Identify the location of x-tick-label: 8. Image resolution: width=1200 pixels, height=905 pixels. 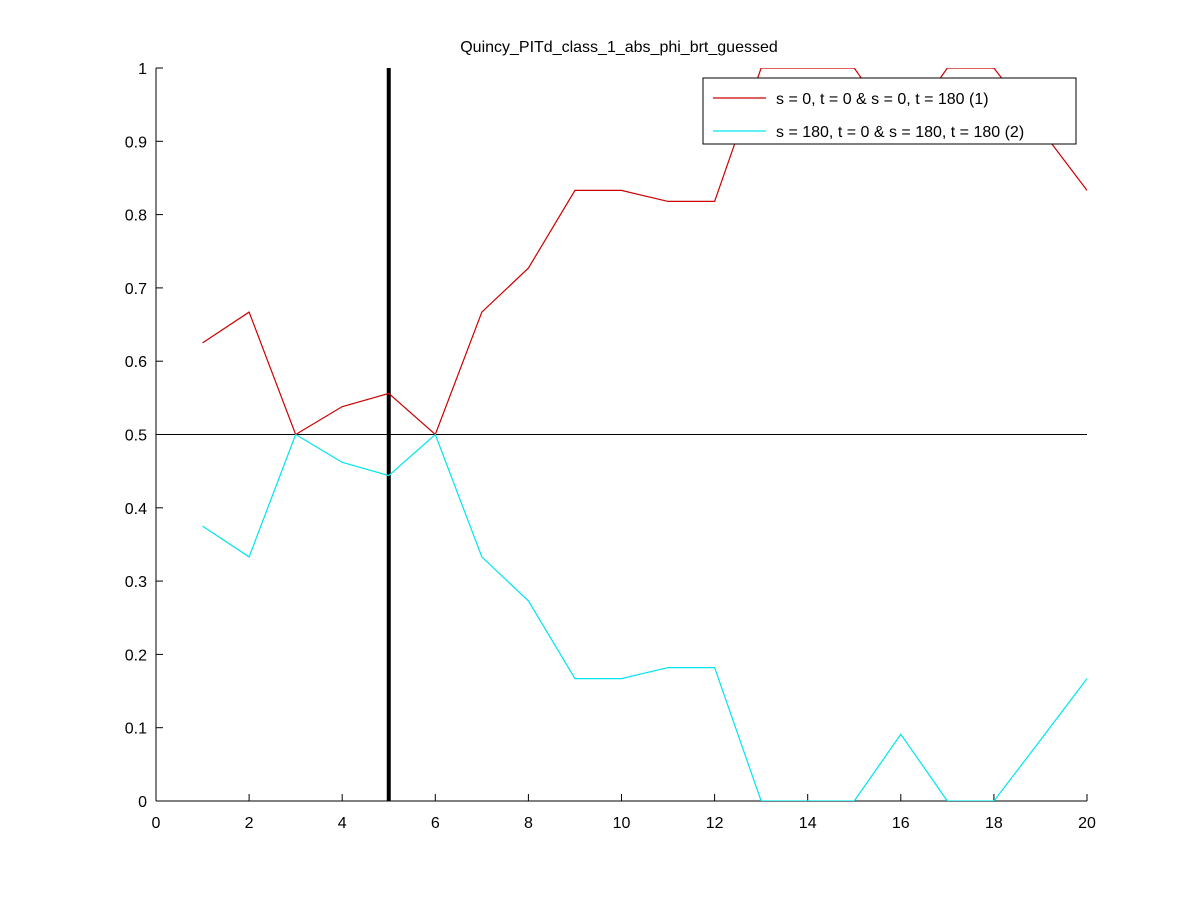
(528, 823).